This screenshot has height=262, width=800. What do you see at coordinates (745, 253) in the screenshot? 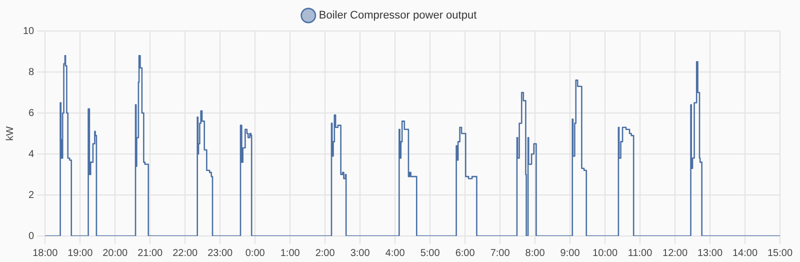
I see `x-tick-label: 14:00` at bounding box center [745, 253].